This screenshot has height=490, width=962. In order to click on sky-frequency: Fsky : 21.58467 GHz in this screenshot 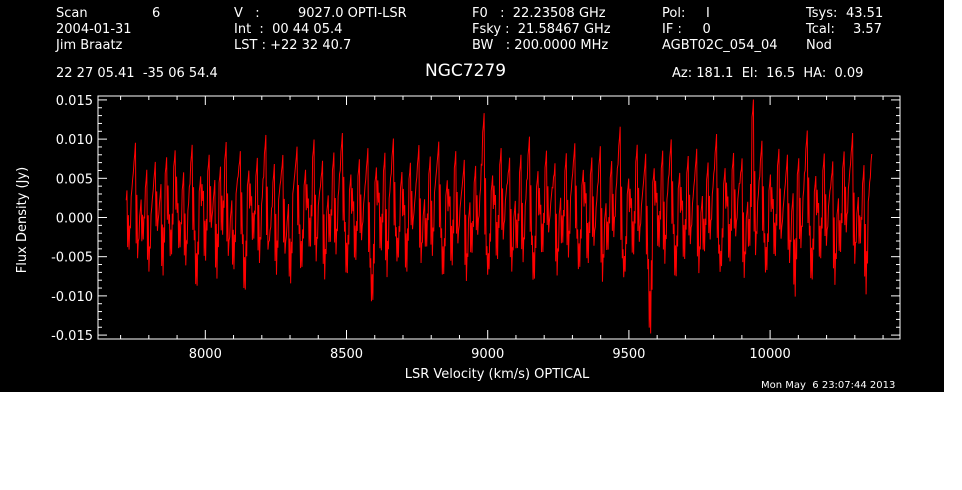, I will do `click(541, 29)`.